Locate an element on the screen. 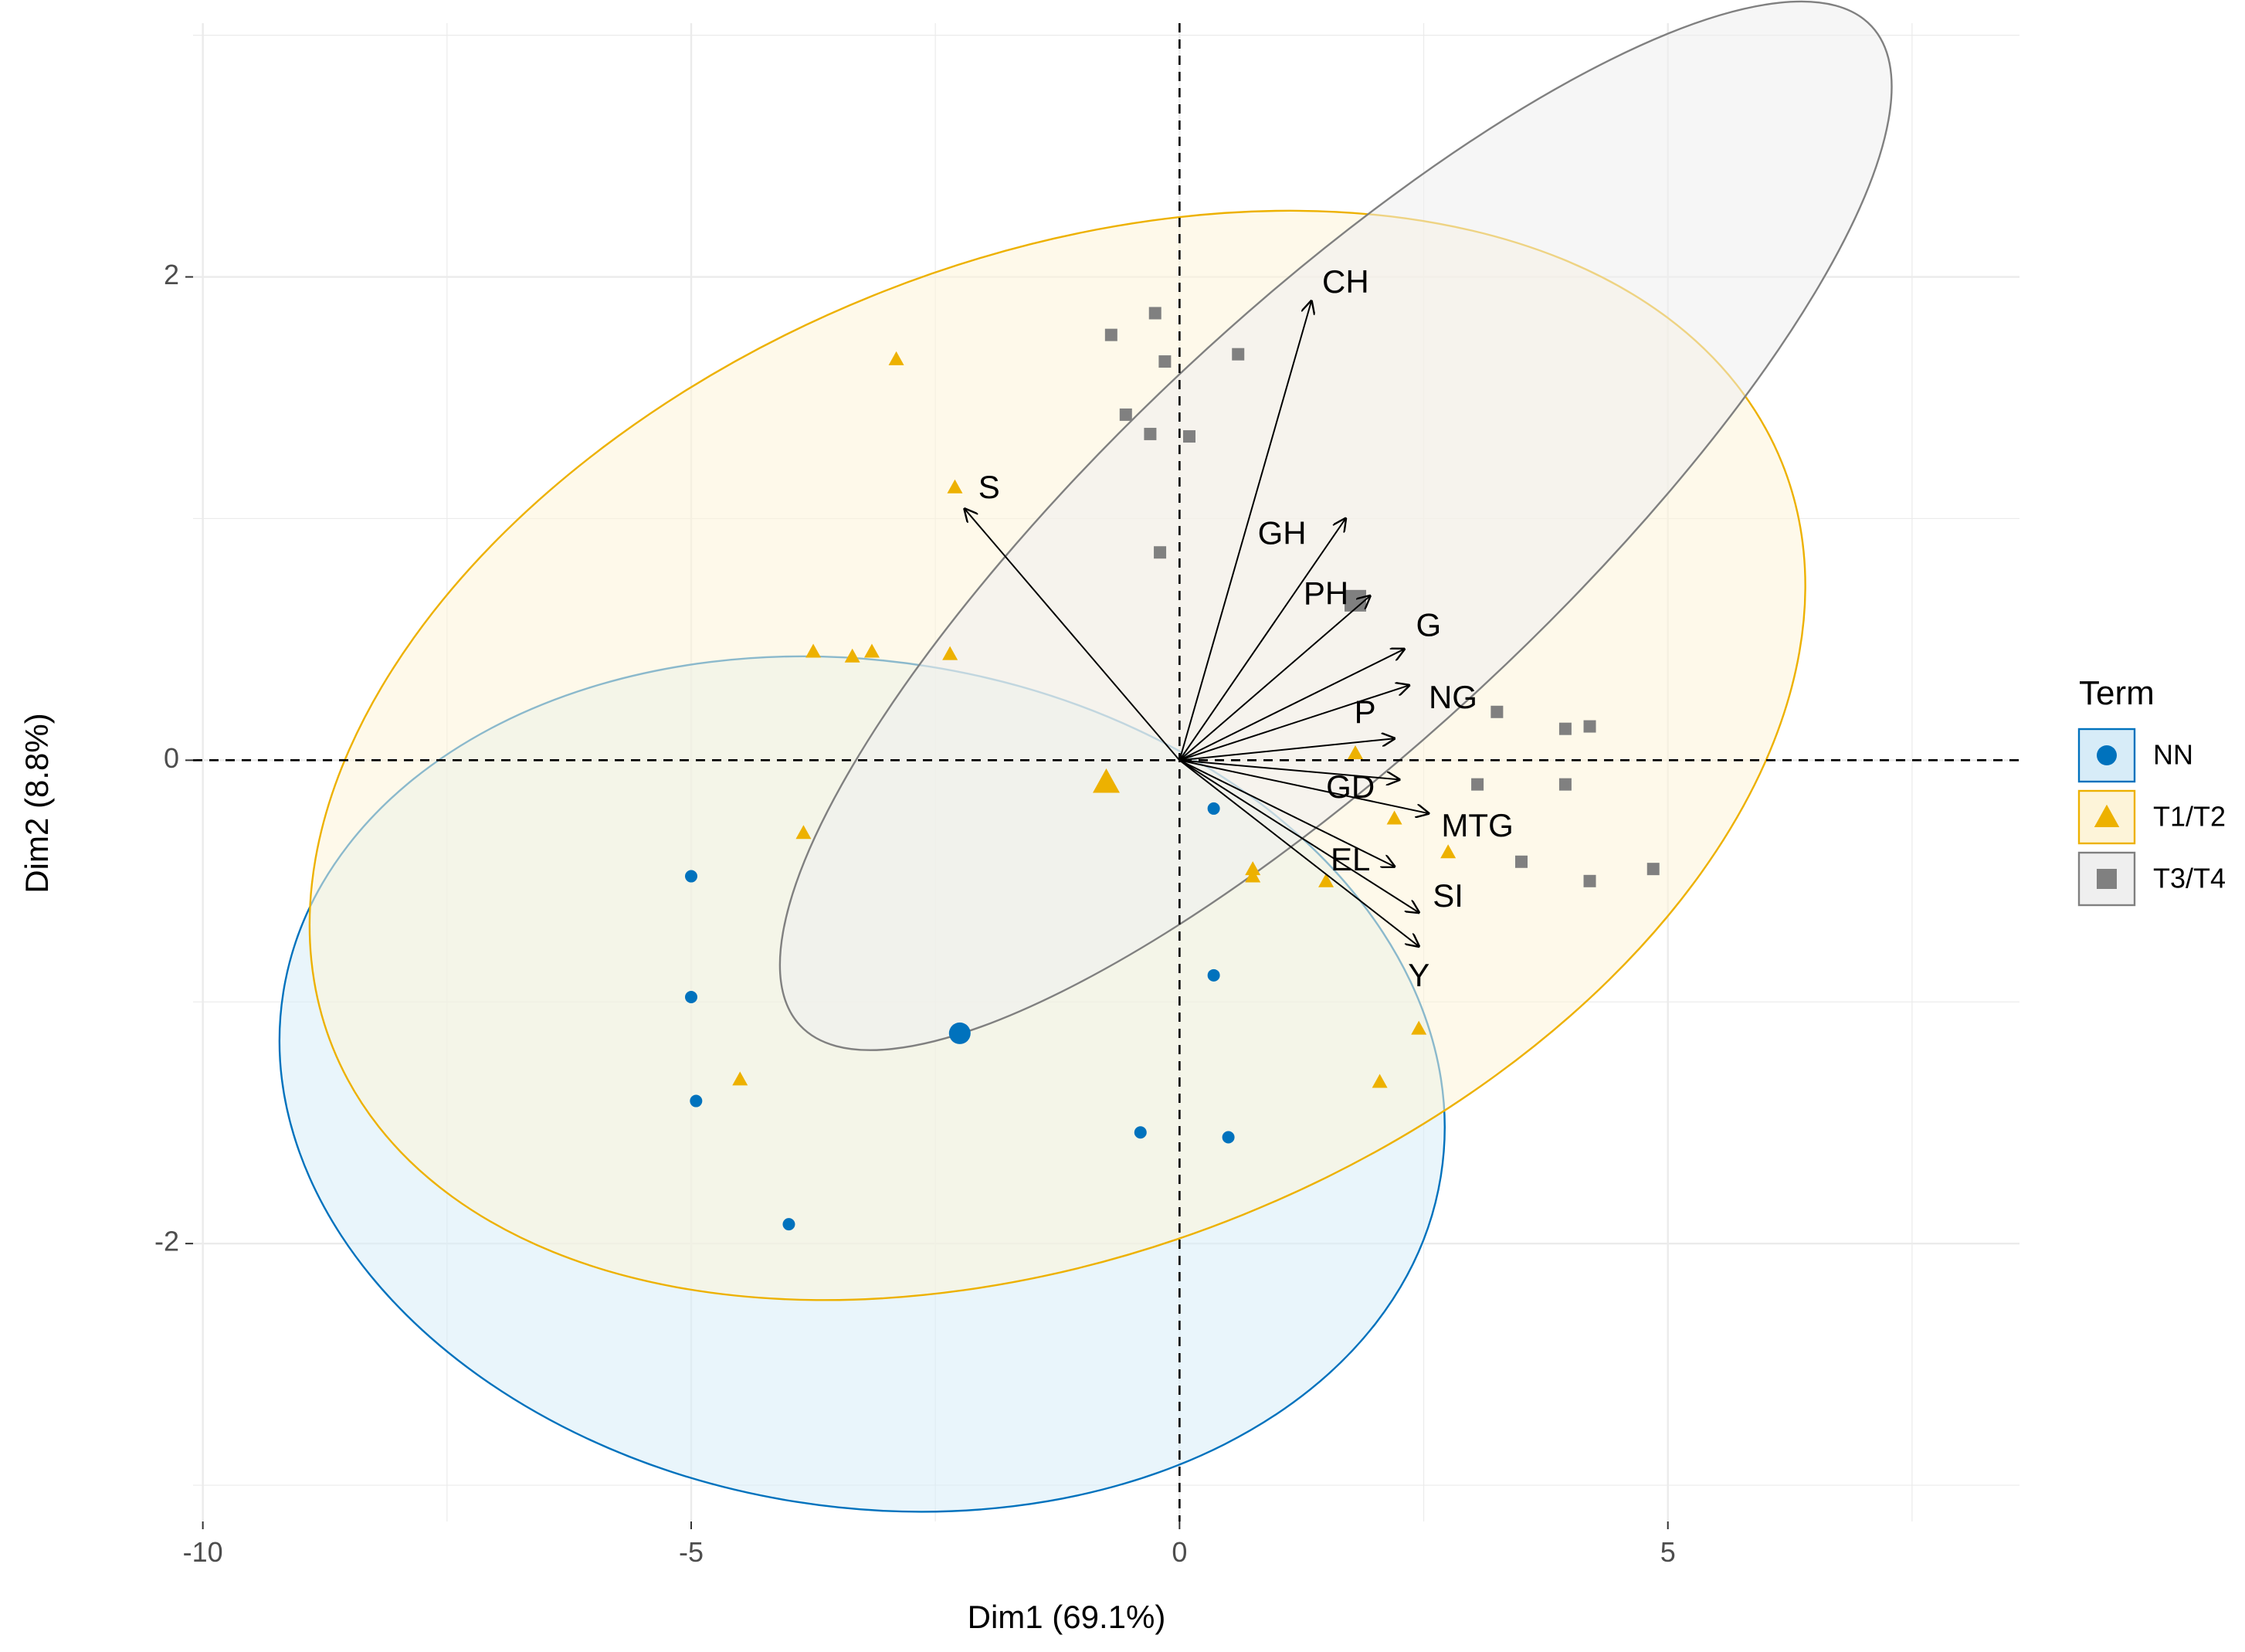 The width and height of the screenshot is (2245, 1652). x-tick-label: 5 is located at coordinates (1668, 1552).